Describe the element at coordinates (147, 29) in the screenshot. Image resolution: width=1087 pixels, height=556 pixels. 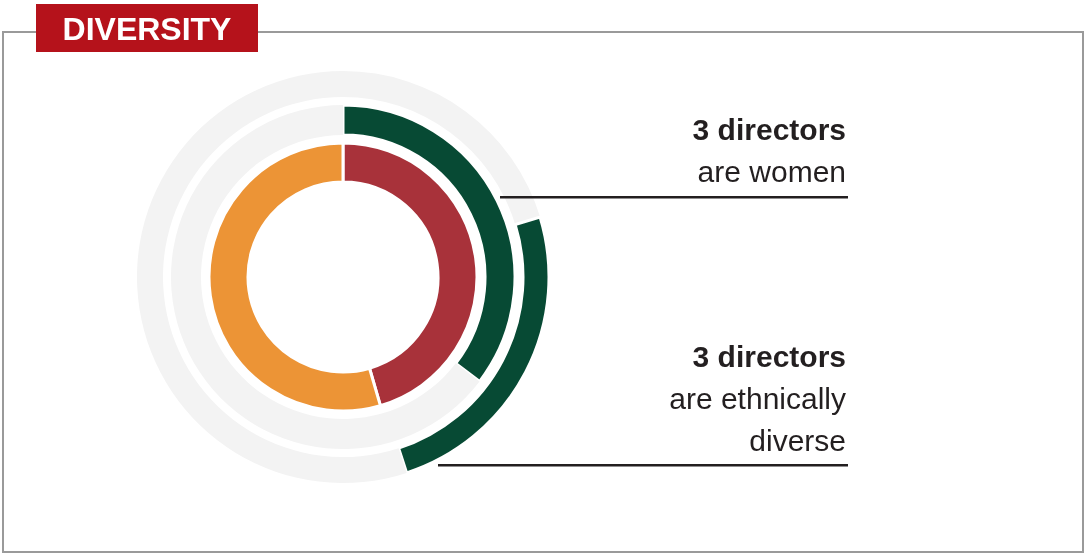
I see `chart-title: DIVERSITY` at that location.